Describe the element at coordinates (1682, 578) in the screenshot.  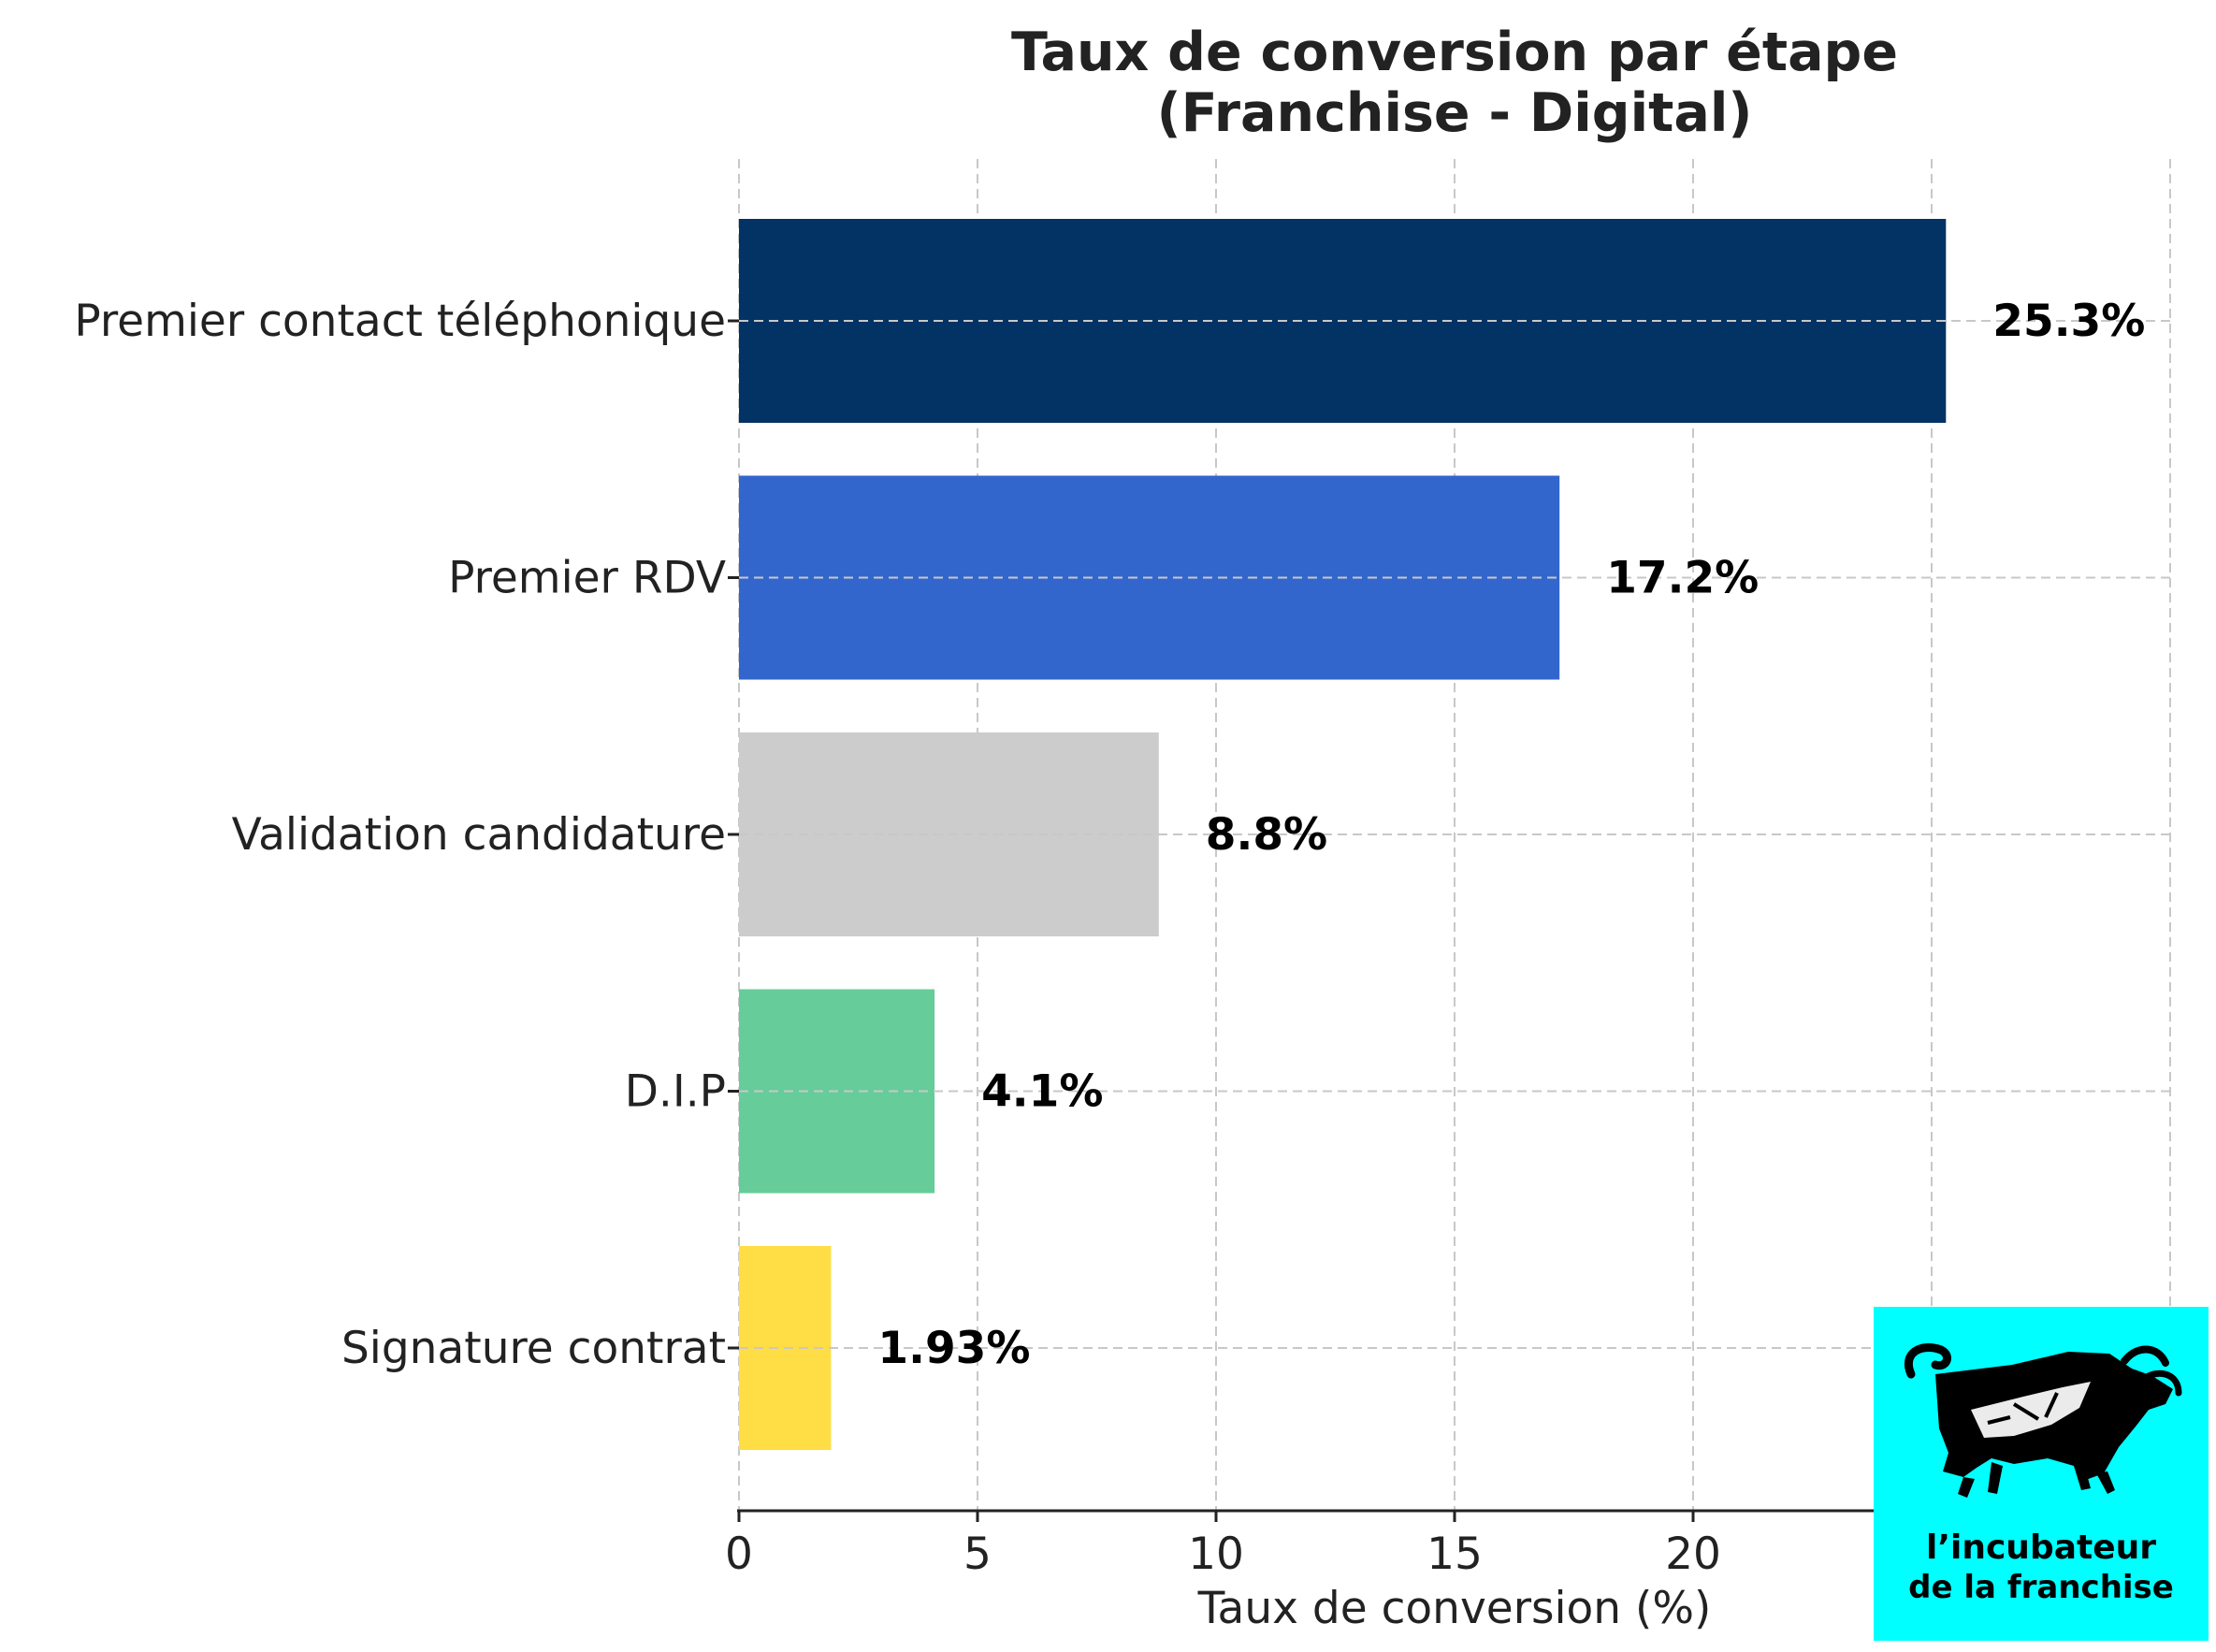
I see `data-label: 17.2%` at that location.